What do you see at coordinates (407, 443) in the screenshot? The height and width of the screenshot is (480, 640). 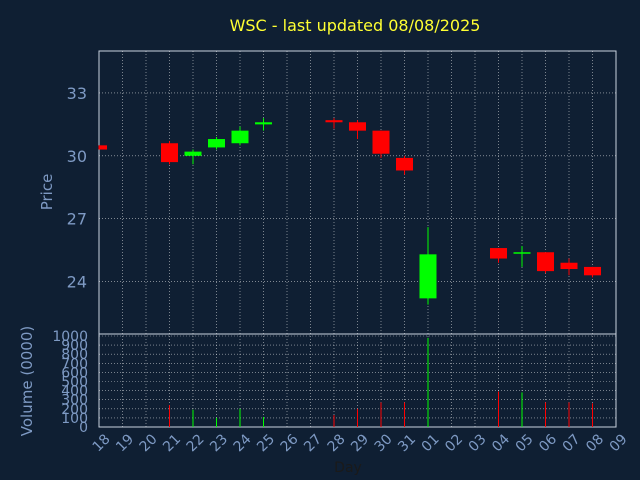 I see `x-tick-label: 31` at bounding box center [407, 443].